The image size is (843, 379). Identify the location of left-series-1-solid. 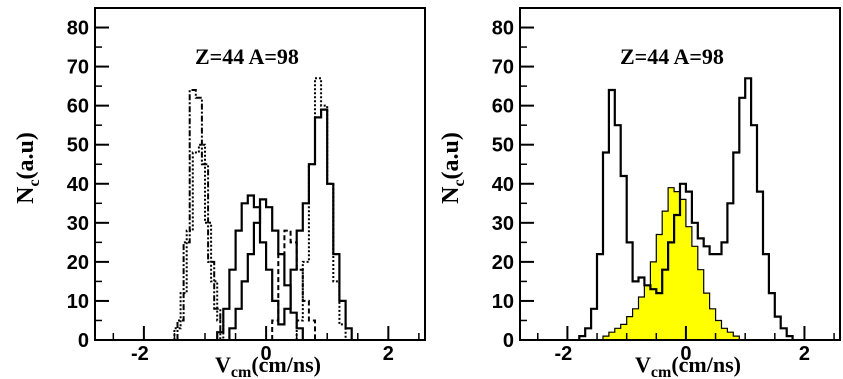
(266, 269).